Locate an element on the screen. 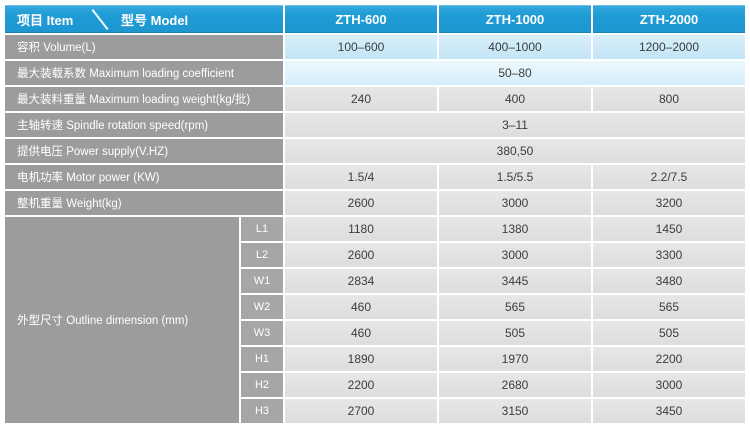  value-cell-volume-zth2000: 1200–2000 is located at coordinates (669, 47).